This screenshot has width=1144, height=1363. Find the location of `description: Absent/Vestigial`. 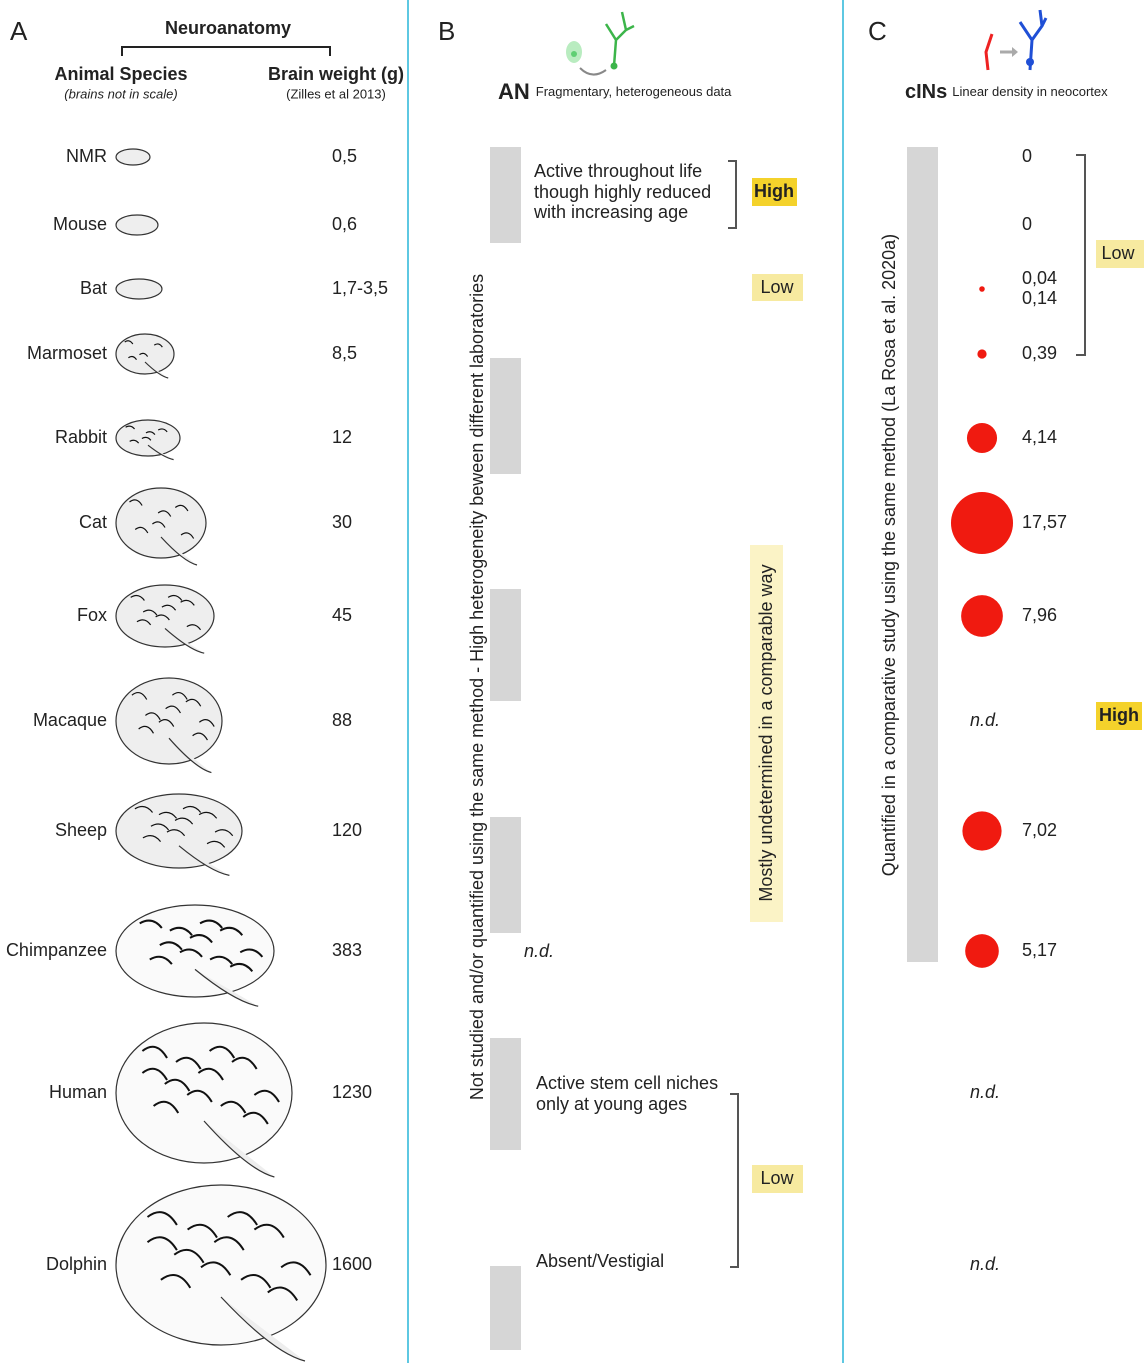

description: Absent/Vestigial is located at coordinates (600, 1261).